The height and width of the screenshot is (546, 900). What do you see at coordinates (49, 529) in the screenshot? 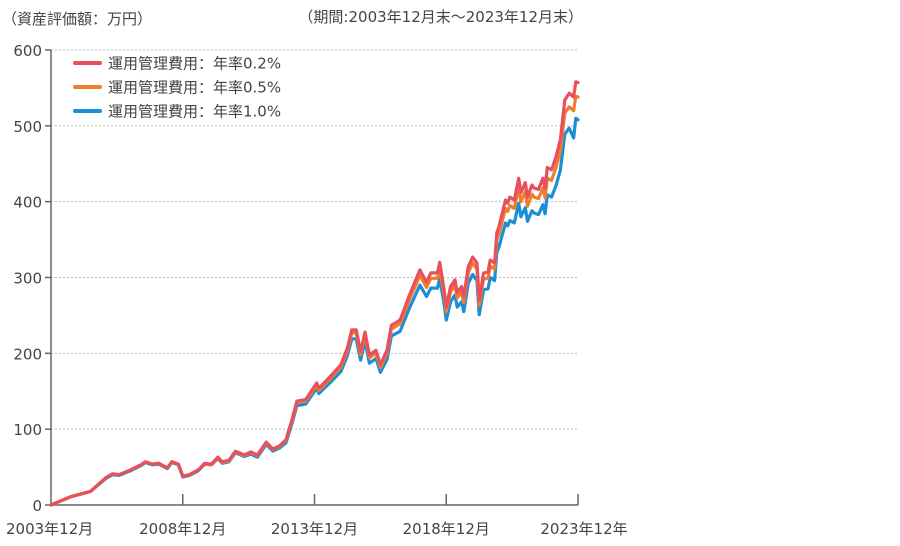
I see `x-tick-label: 2003年12月` at bounding box center [49, 529].